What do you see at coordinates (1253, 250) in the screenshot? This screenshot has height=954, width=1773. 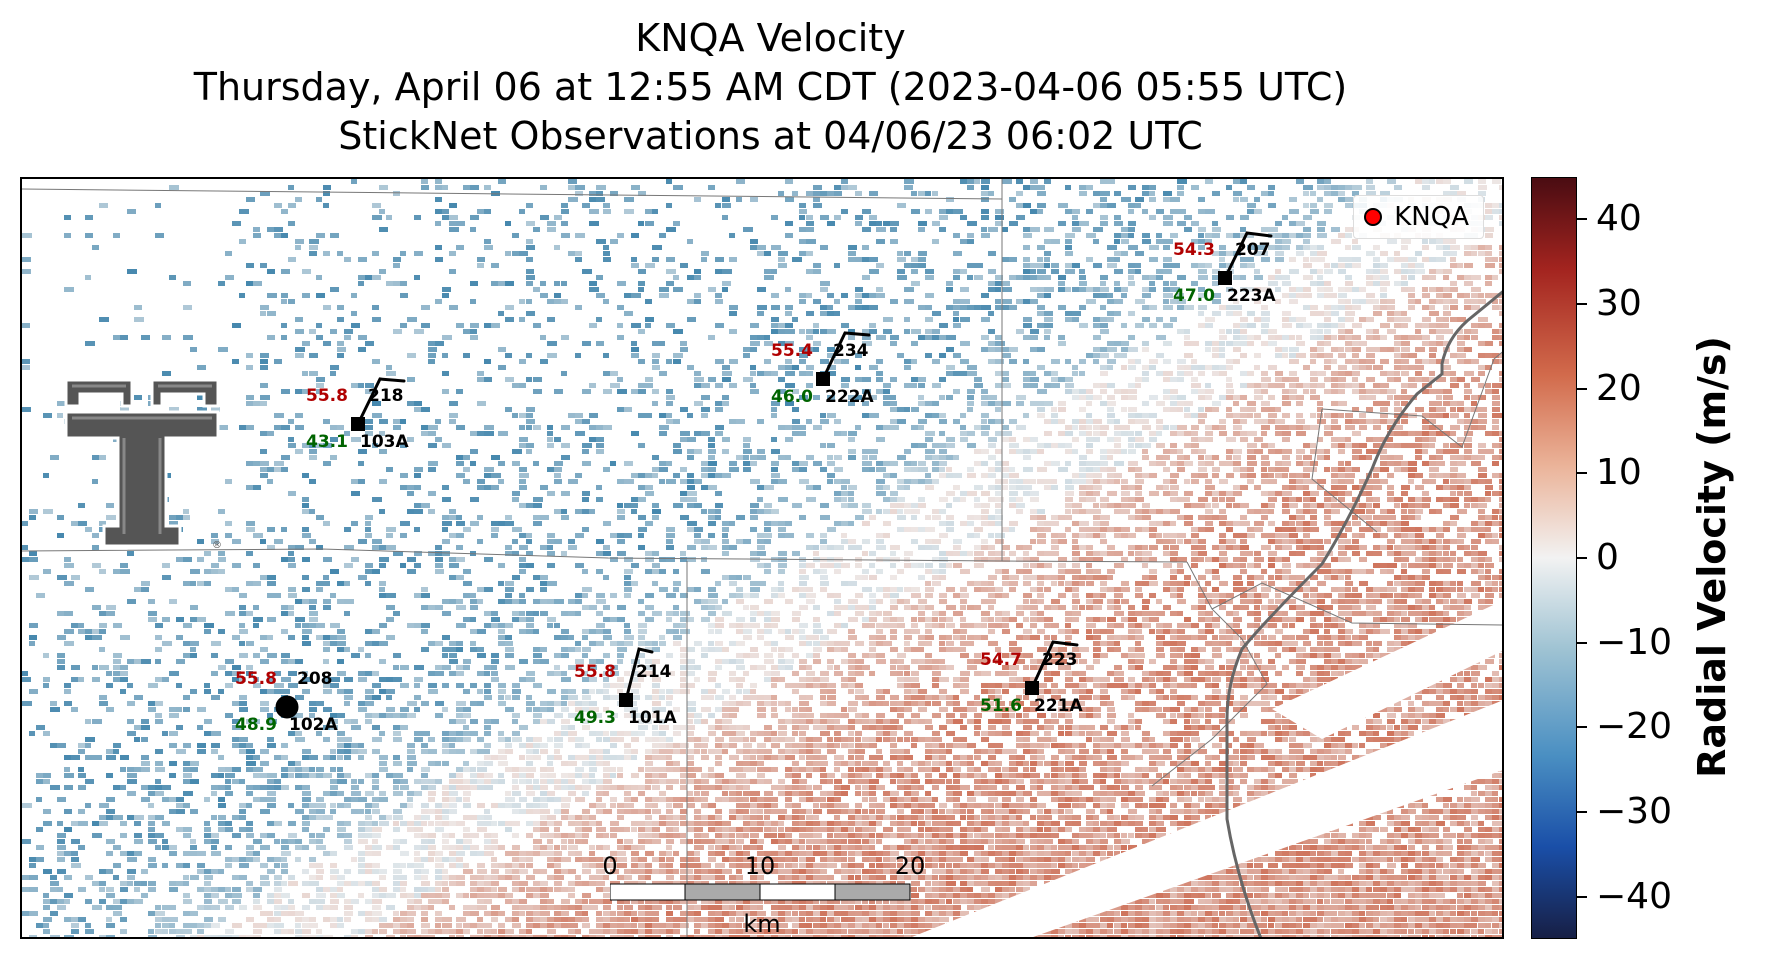 I see `station-id: 207` at bounding box center [1253, 250].